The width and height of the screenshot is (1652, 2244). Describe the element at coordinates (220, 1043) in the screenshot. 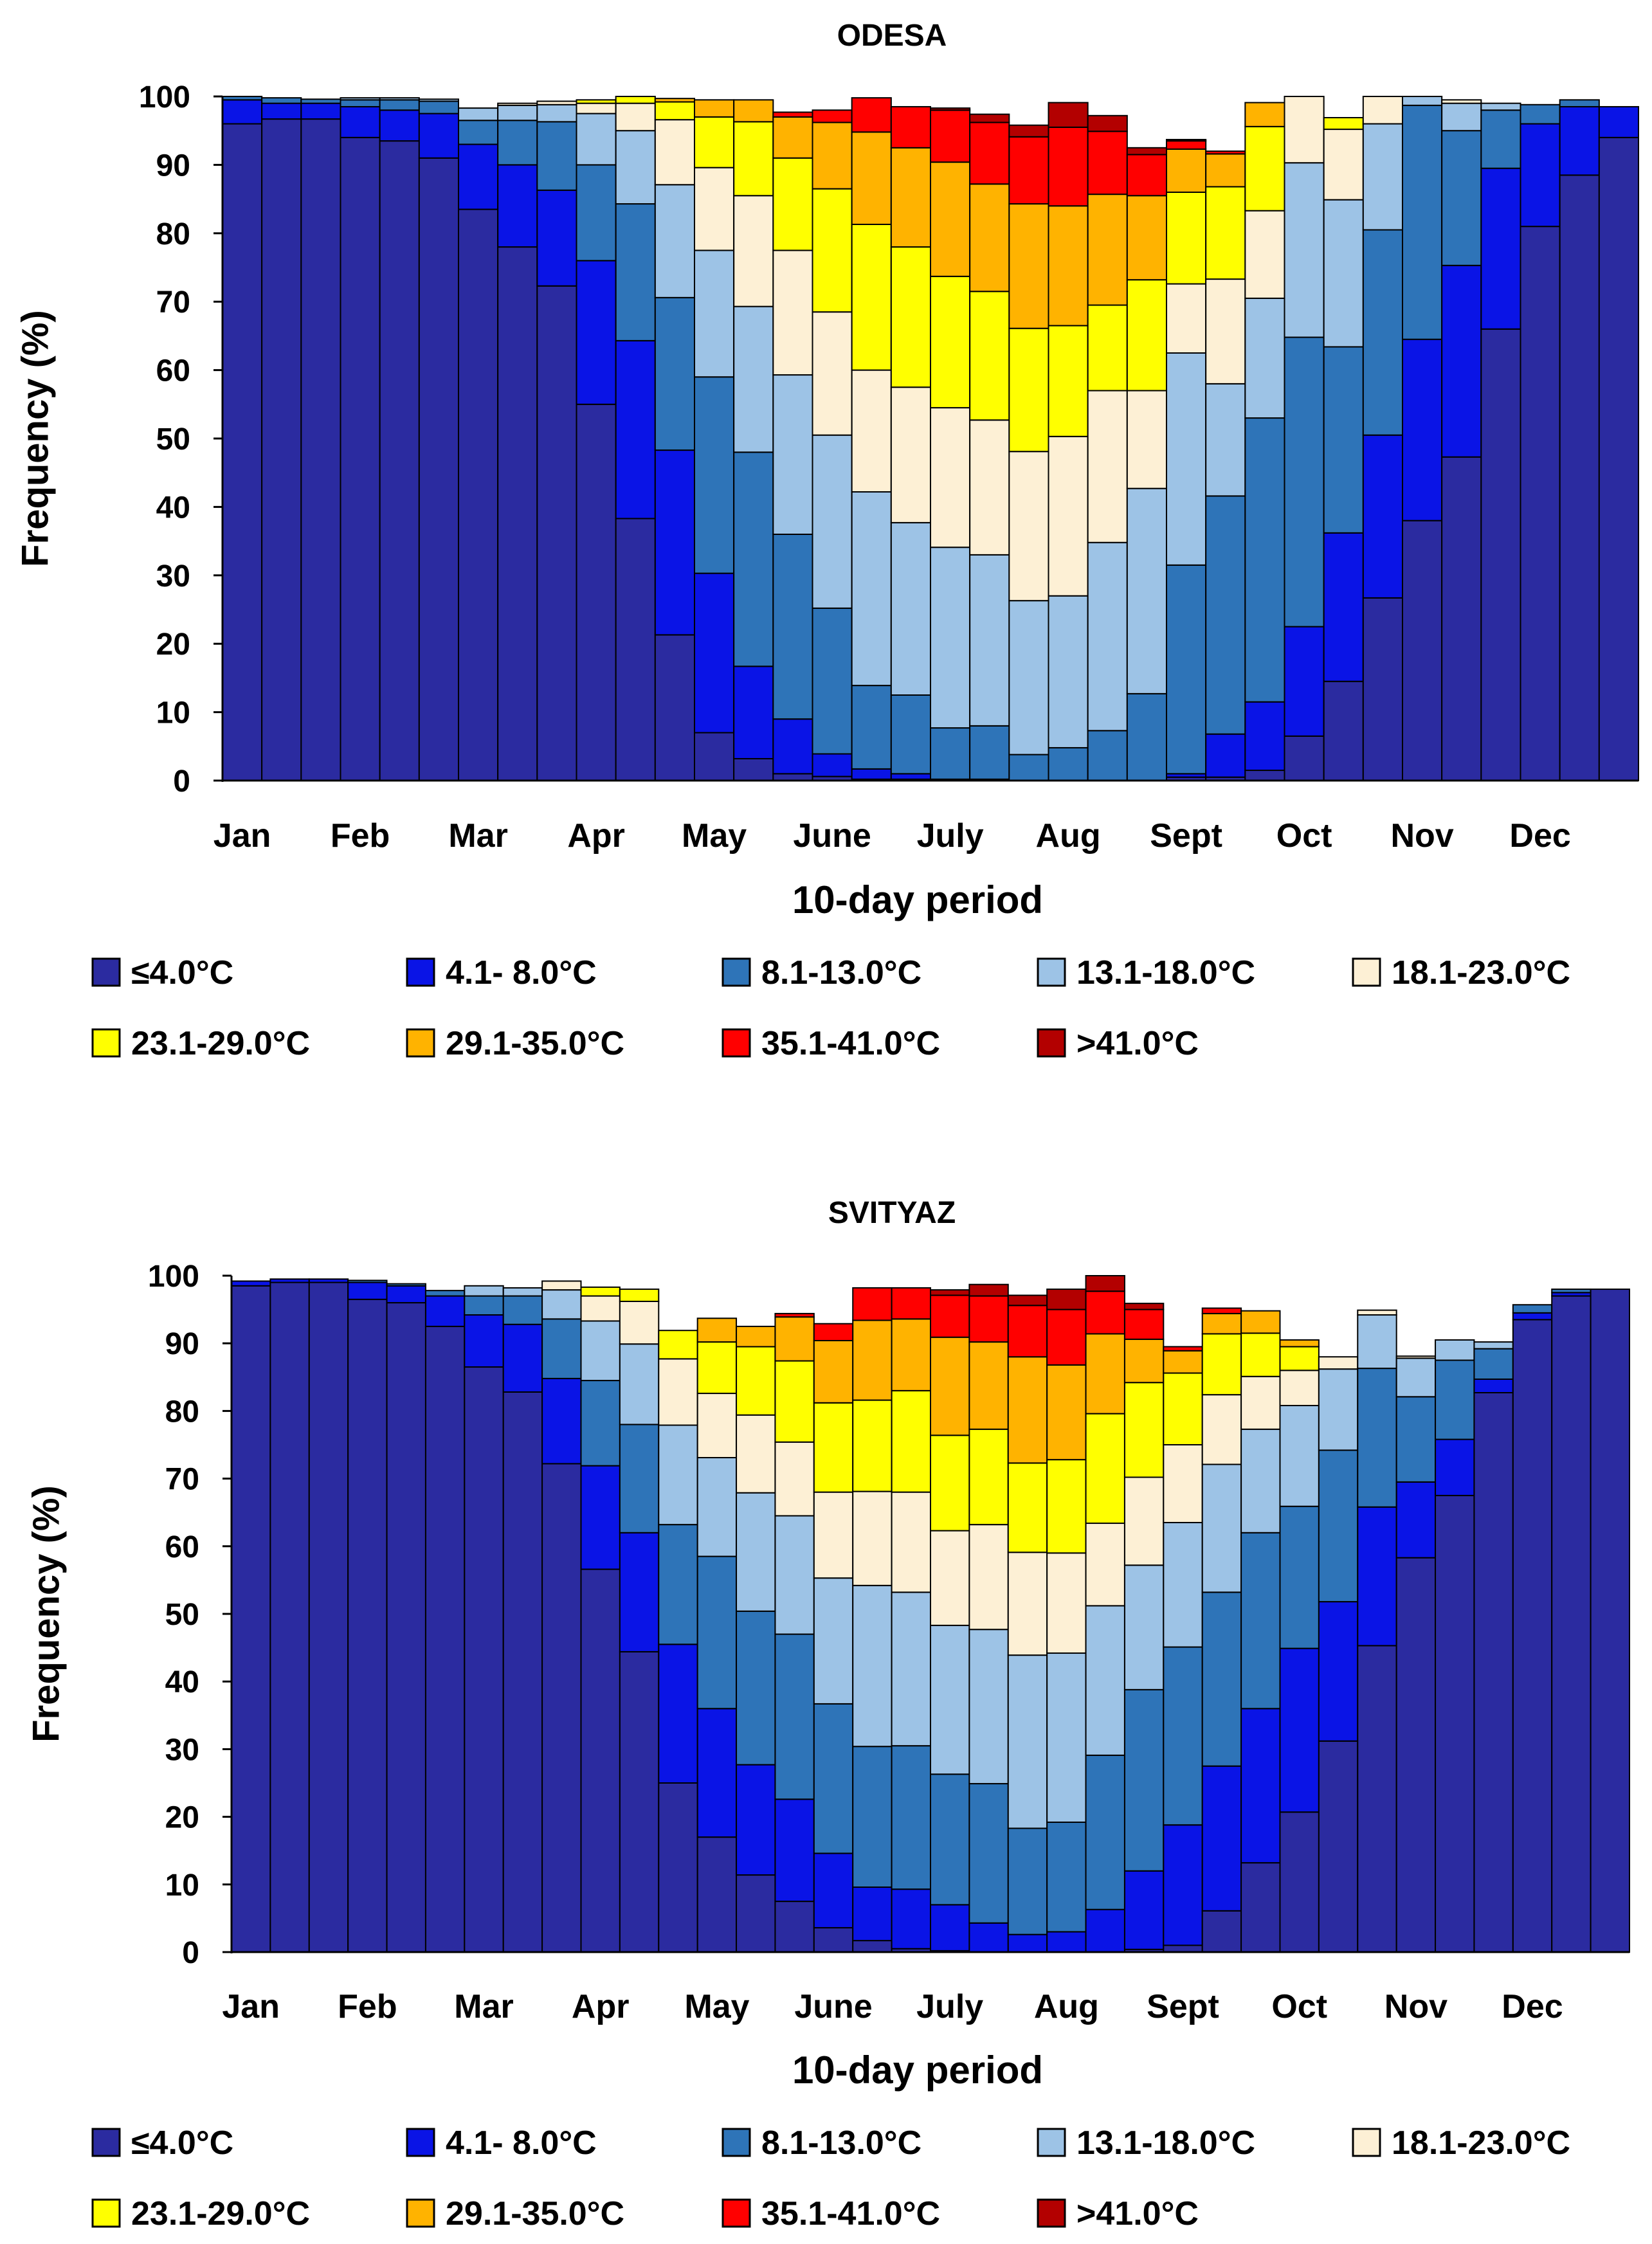

I see `legend-label: 23.1-29.0°C` at that location.